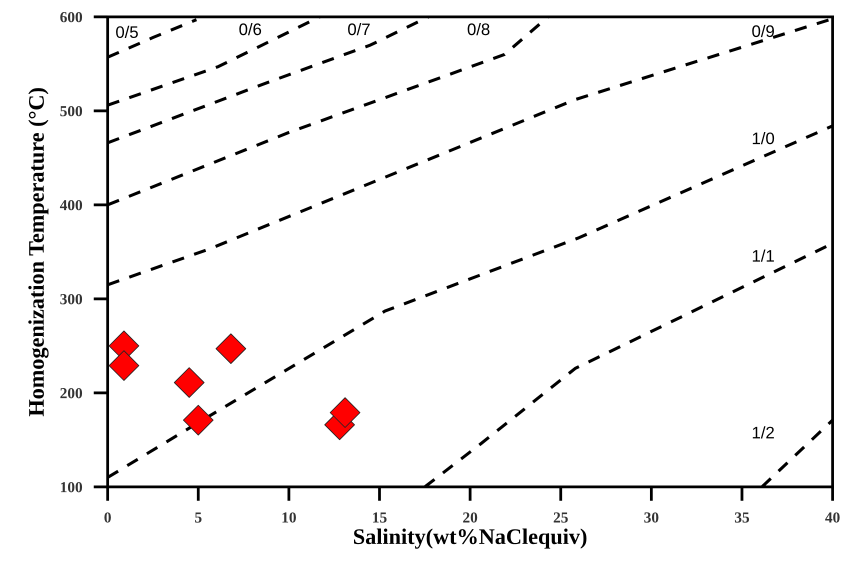 This screenshot has width=841, height=581. Describe the element at coordinates (380, 517) in the screenshot. I see `x-tick-label: 15` at that location.